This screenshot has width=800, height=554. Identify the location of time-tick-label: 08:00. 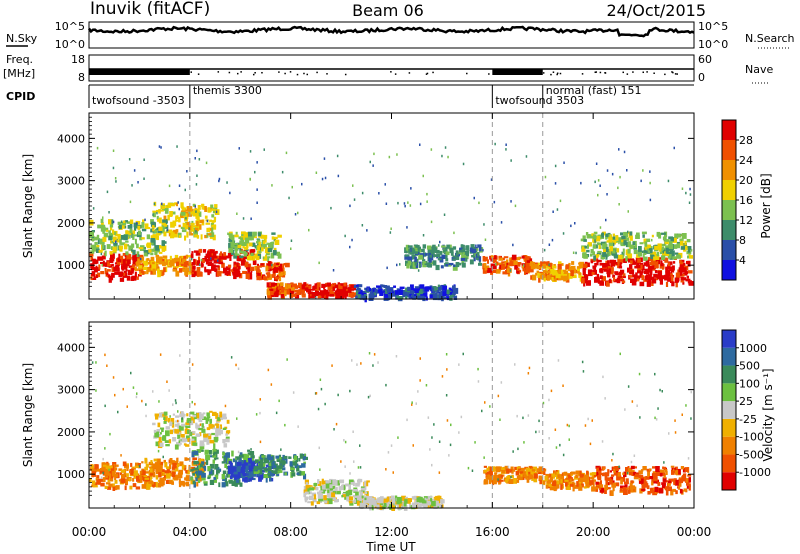
(290, 532).